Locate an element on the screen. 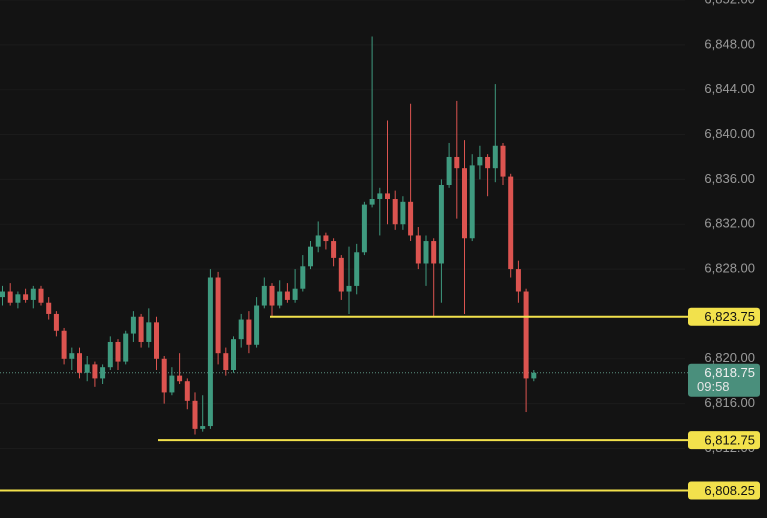 The height and width of the screenshot is (518, 767). current-price-label: 6,818.75 is located at coordinates (729, 372).